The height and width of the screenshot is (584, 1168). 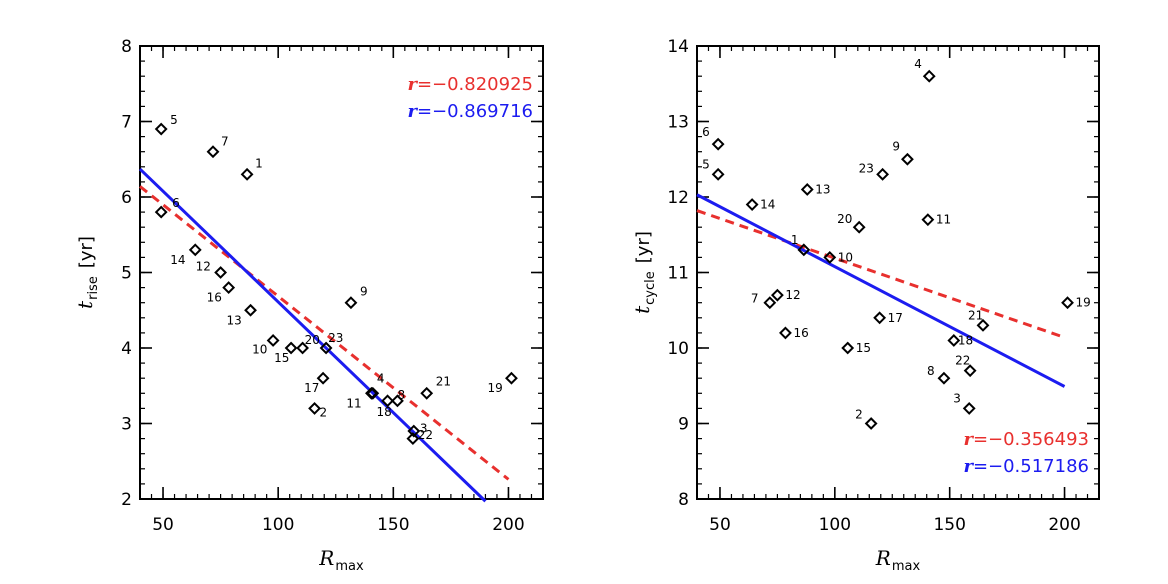 I want to click on correlation-label-blue-solid: r=−0.517186, so click(x=1026, y=466).